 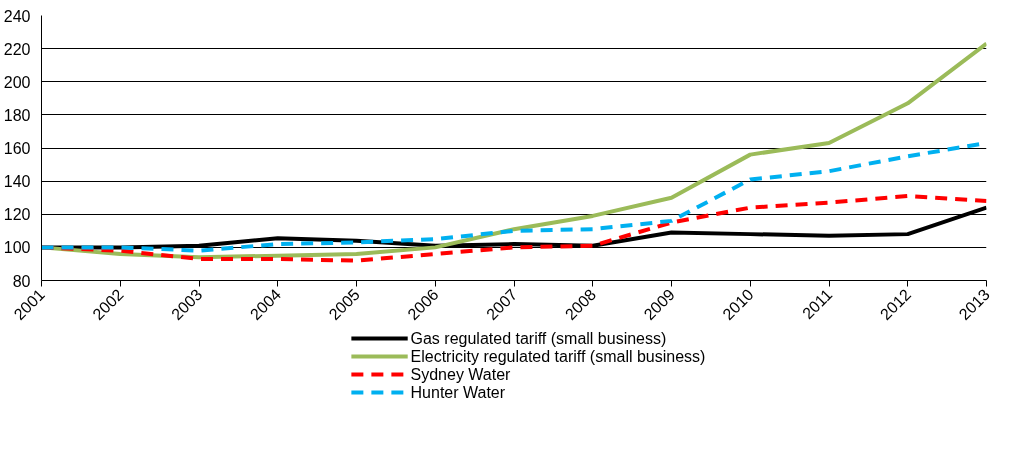 I want to click on y-tick-label: 160, so click(x=17, y=148).